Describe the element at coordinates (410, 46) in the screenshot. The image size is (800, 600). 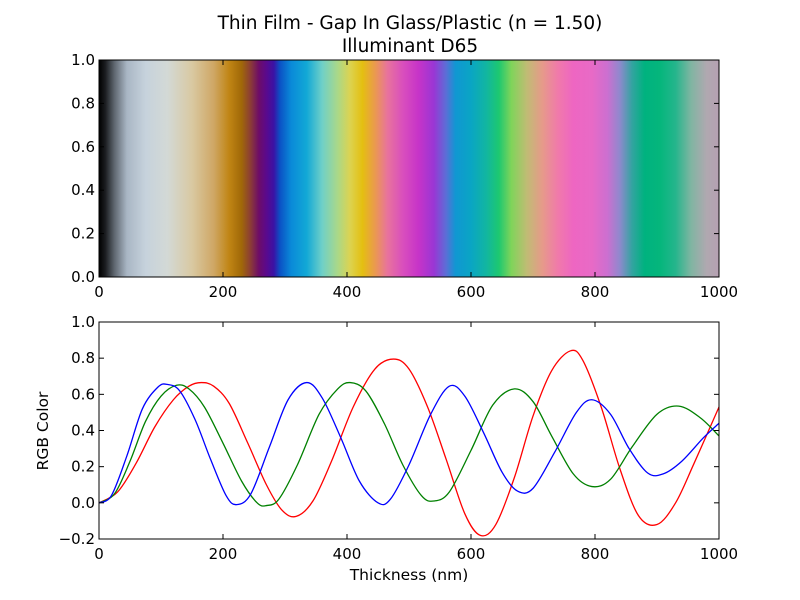
I see `figure-title-line2: Illuminant D65` at that location.